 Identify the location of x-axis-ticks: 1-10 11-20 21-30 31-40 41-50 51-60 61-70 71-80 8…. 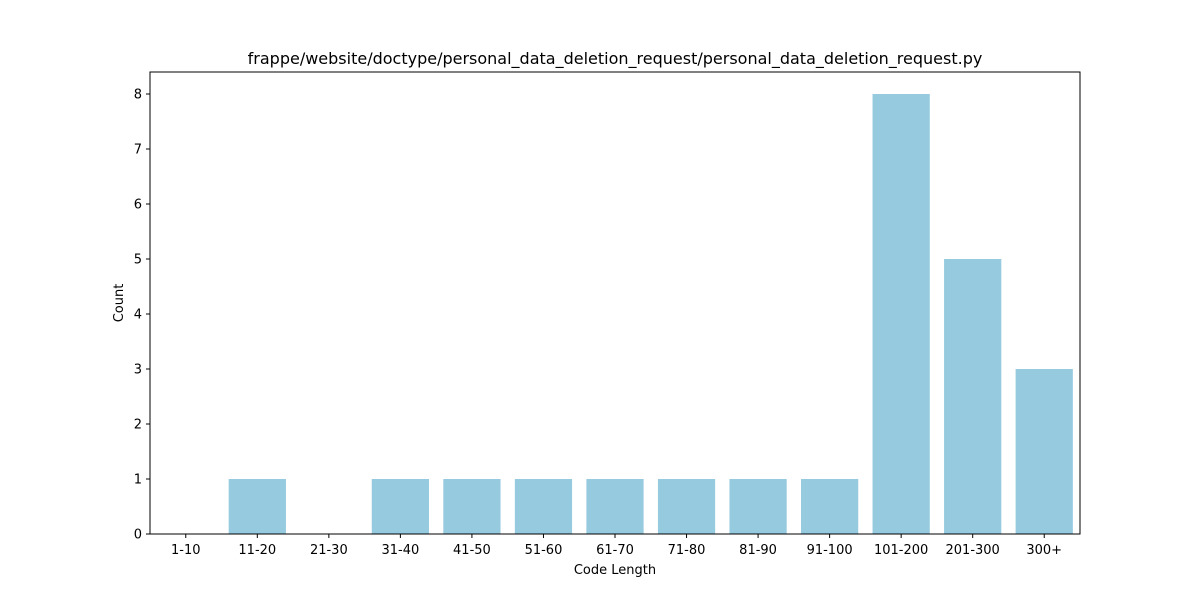
(616, 546).